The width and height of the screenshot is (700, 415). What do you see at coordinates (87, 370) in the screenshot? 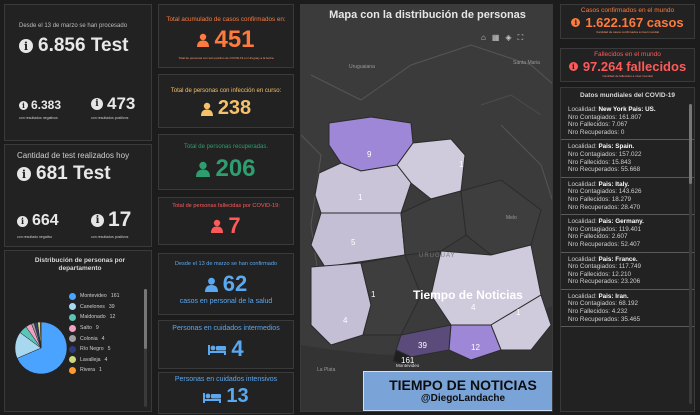
I see `legend-label: Rivera` at bounding box center [87, 370].